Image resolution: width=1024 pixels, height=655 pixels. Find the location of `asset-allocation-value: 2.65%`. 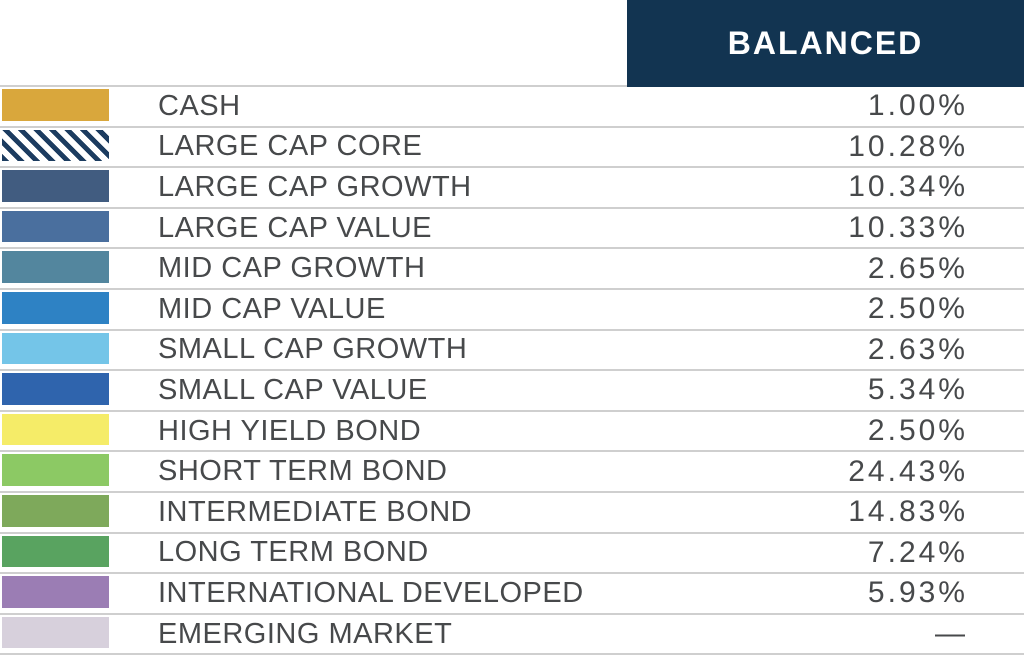

asset-allocation-value: 2.65% is located at coordinates (917, 268).